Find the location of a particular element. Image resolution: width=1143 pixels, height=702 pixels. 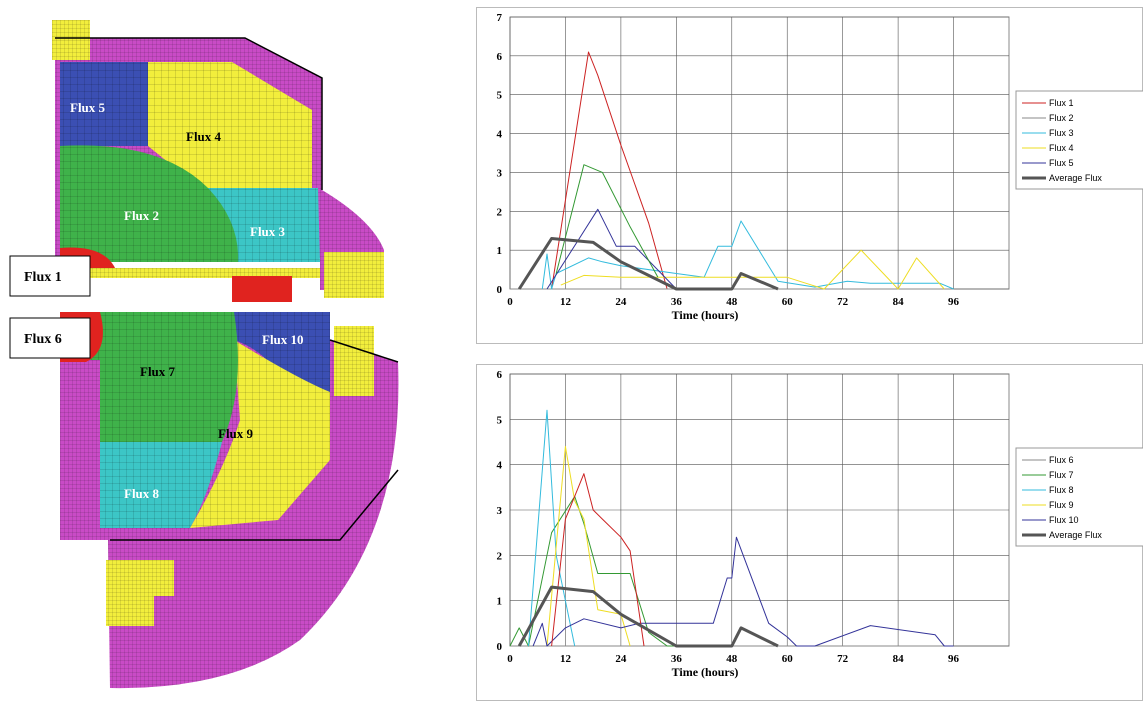

callout-flux1: Flux 1 is located at coordinates (43, 277).